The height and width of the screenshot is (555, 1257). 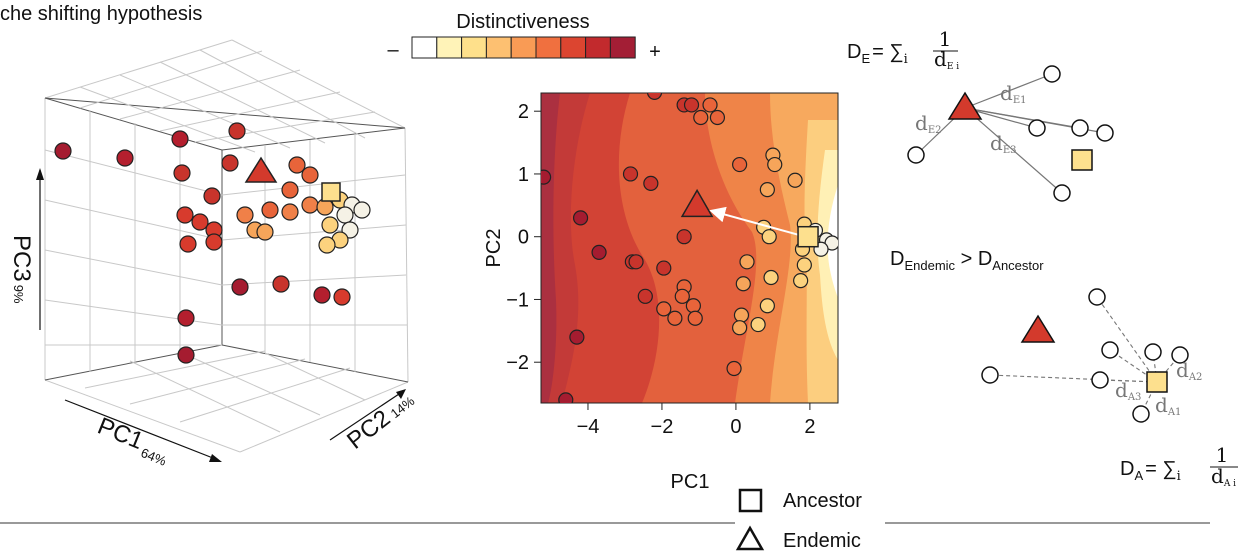 What do you see at coordinates (928, 123) in the screenshot?
I see `distance-label: dE2` at bounding box center [928, 123].